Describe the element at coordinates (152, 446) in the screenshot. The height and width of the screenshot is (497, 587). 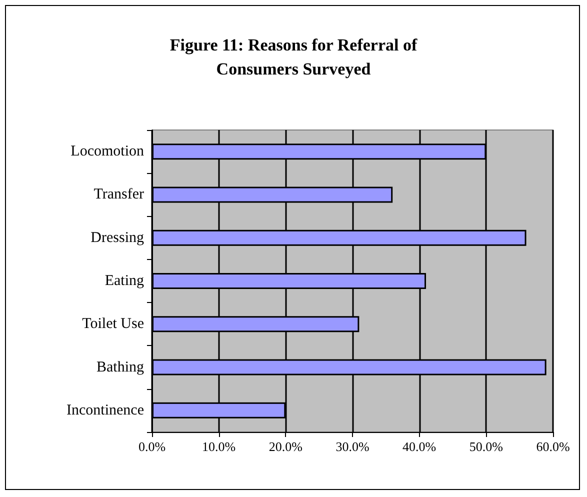
I see `x-tick-label: 0.0%` at that location.